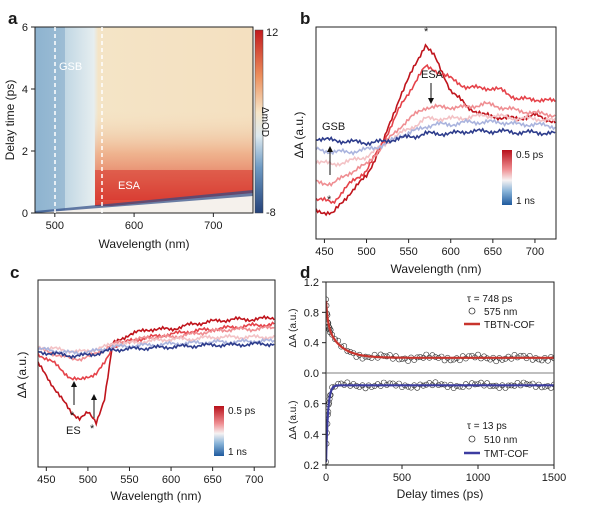 The image size is (591, 520). Describe the element at coordinates (311, 283) in the screenshot. I see `y-tick-label: 1.2` at that location.